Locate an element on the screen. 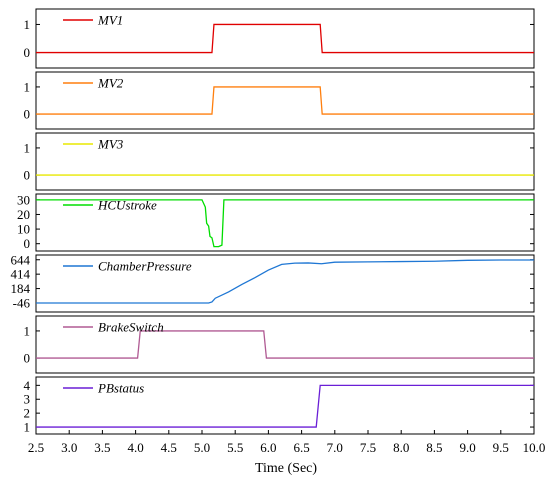 This screenshot has height=478, width=550. x-tick-label: 8.0 is located at coordinates (401, 447).